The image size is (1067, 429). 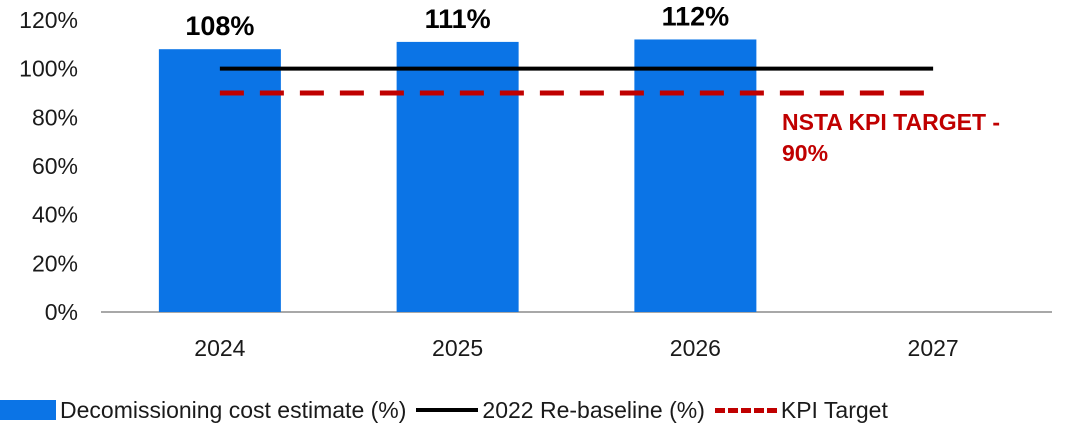 I want to click on y-tick-label: 60%, so click(x=55, y=166).